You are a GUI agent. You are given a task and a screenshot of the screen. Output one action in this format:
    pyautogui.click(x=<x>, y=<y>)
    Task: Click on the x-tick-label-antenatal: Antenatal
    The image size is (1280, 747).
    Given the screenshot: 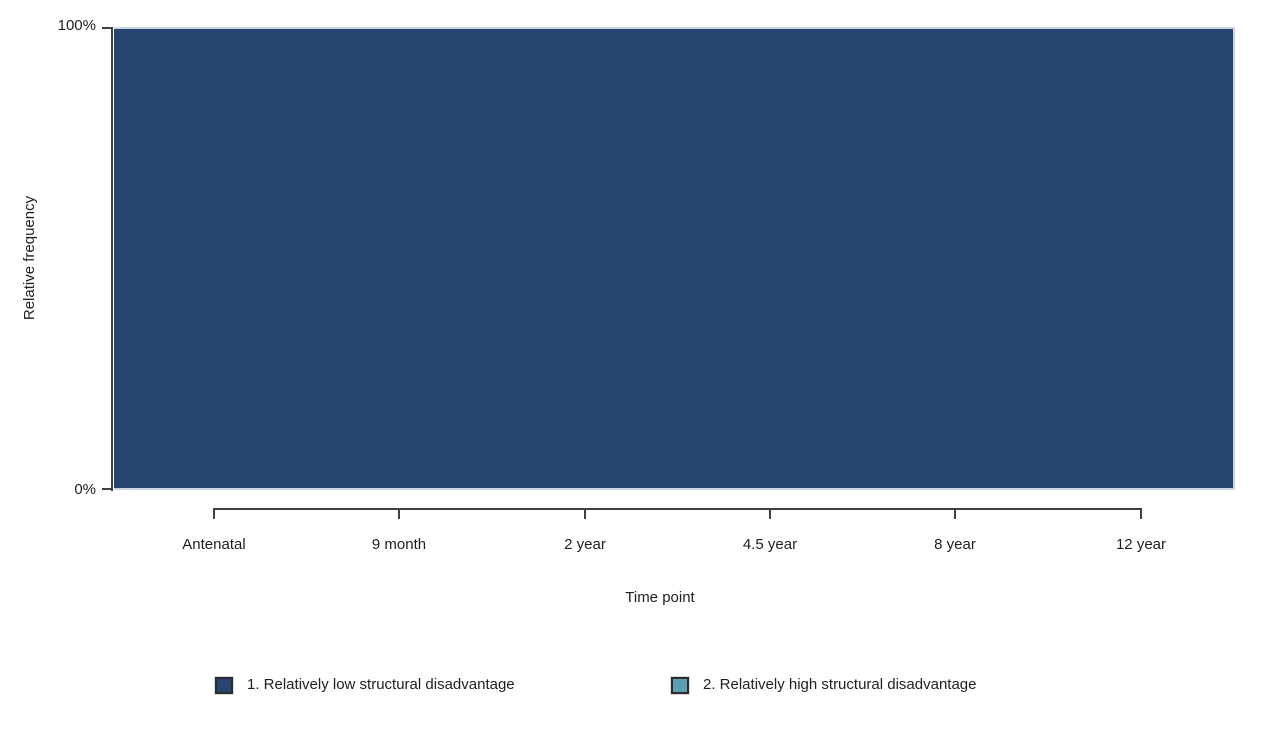 What is the action you would take?
    pyautogui.click(x=214, y=544)
    